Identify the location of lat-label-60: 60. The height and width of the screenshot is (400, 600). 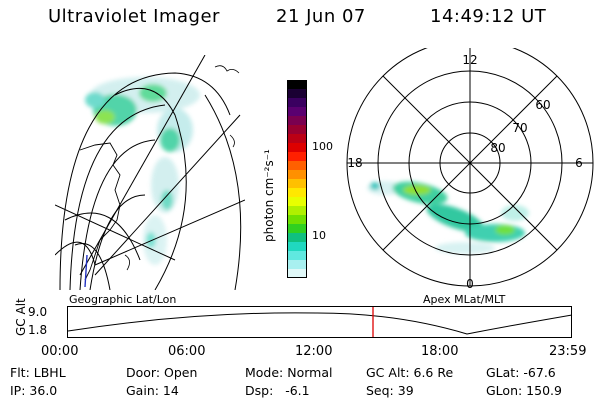
(542, 105).